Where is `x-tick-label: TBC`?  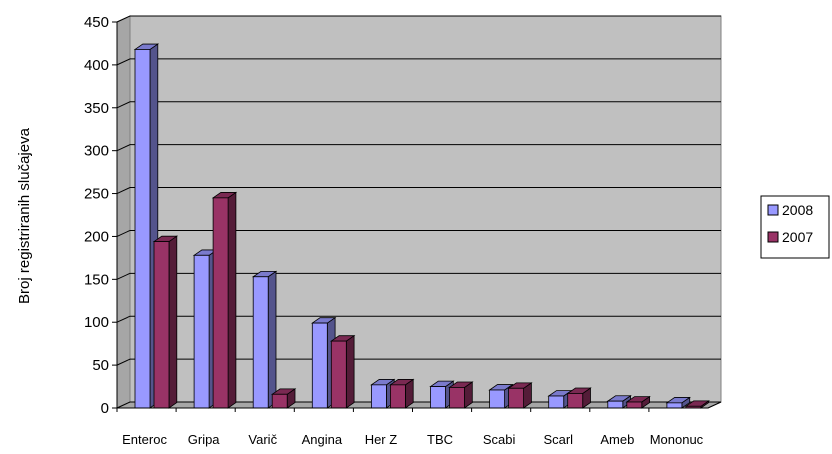 x-tick-label: TBC is located at coordinates (440, 439).